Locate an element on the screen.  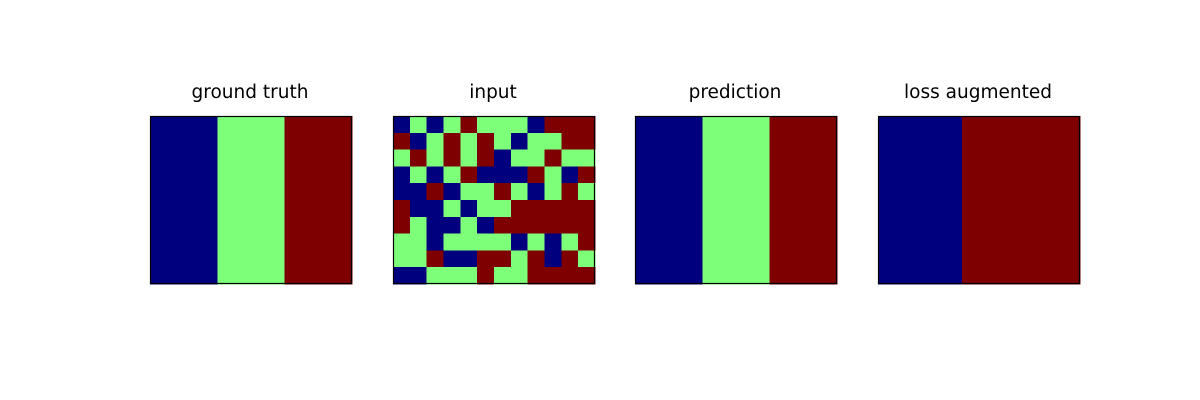
heatmap-loss-augmented is located at coordinates (979, 200).